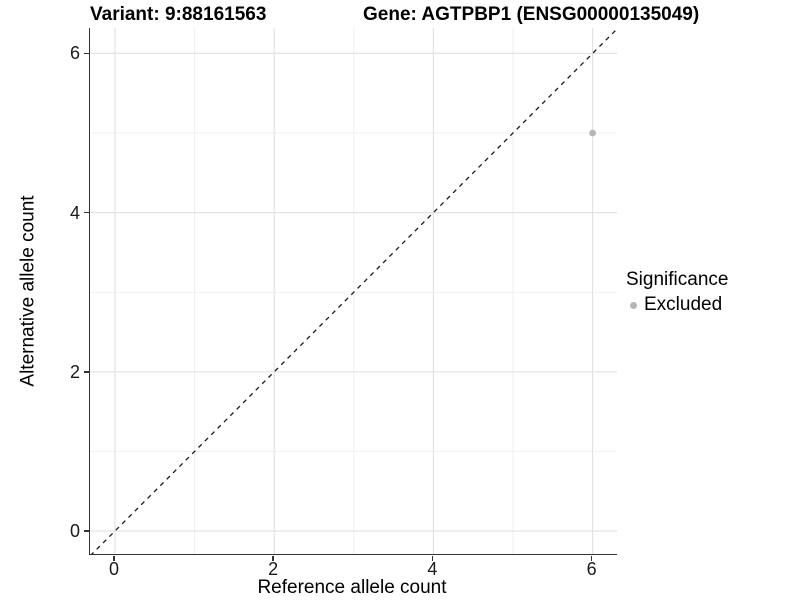  What do you see at coordinates (352, 587) in the screenshot?
I see `x-axis-title: Reference allele count` at bounding box center [352, 587].